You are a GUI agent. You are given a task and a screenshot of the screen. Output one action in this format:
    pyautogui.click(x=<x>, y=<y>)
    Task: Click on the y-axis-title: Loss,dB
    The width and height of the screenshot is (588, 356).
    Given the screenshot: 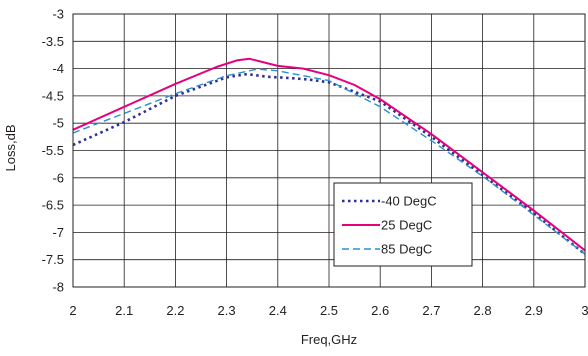 What is the action you would take?
    pyautogui.click(x=10, y=148)
    